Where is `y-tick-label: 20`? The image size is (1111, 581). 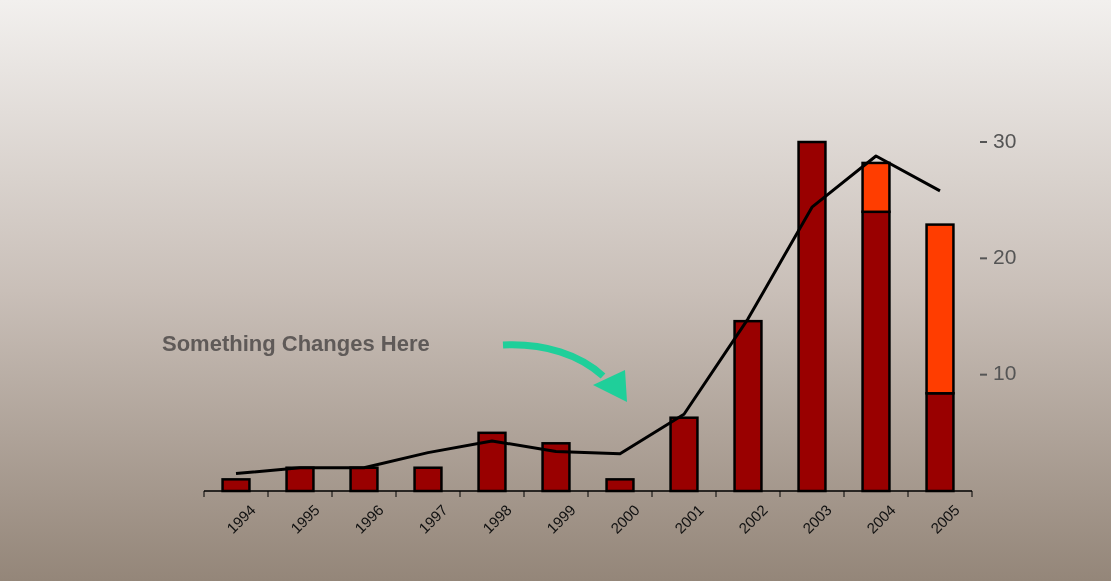 y-tick-label: 20 is located at coordinates (1005, 256).